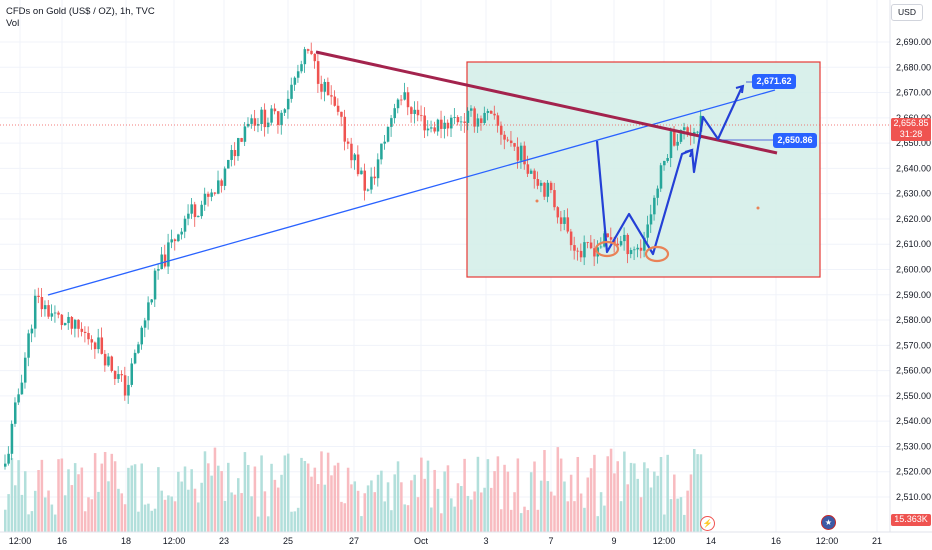 The height and width of the screenshot is (550, 932). What do you see at coordinates (907, 12) in the screenshot?
I see `currency-button: USD` at bounding box center [907, 12].